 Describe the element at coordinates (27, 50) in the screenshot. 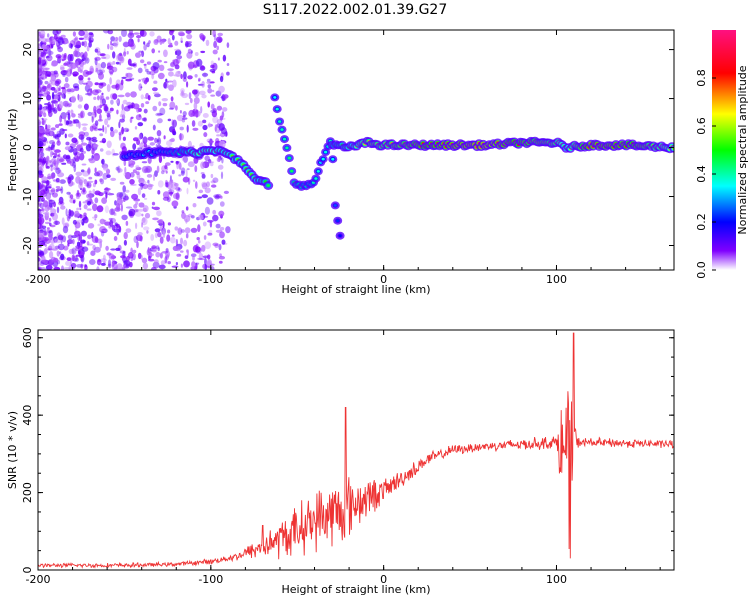

I see `y-tick-label: 20` at that location.